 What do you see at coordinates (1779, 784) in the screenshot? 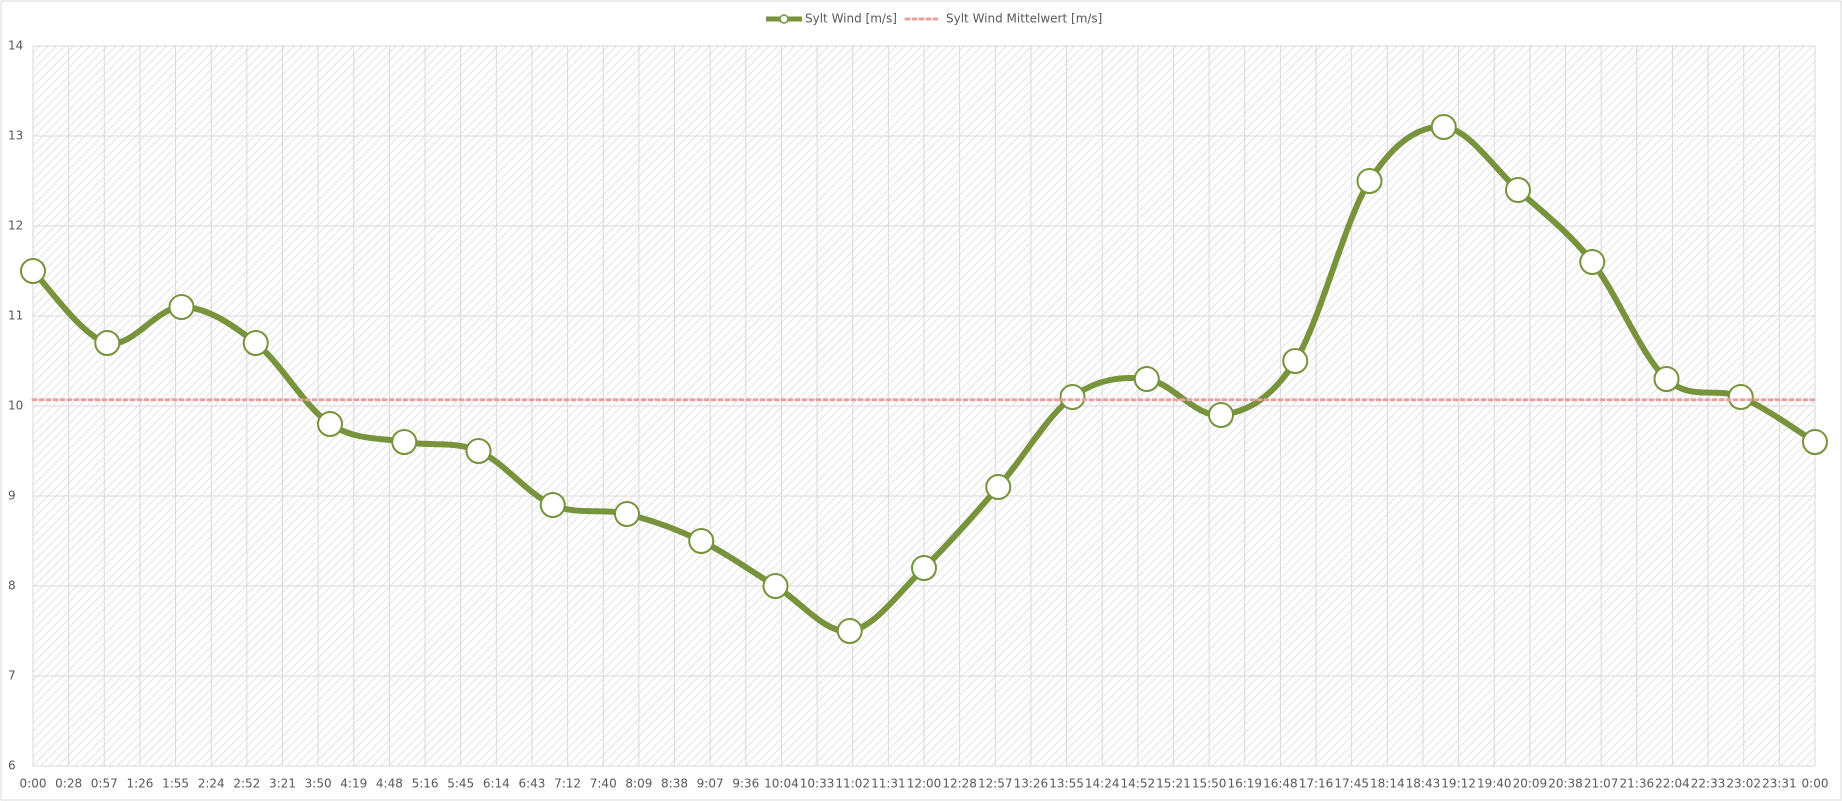
I see `x-tick-label: 23:31` at bounding box center [1779, 784].